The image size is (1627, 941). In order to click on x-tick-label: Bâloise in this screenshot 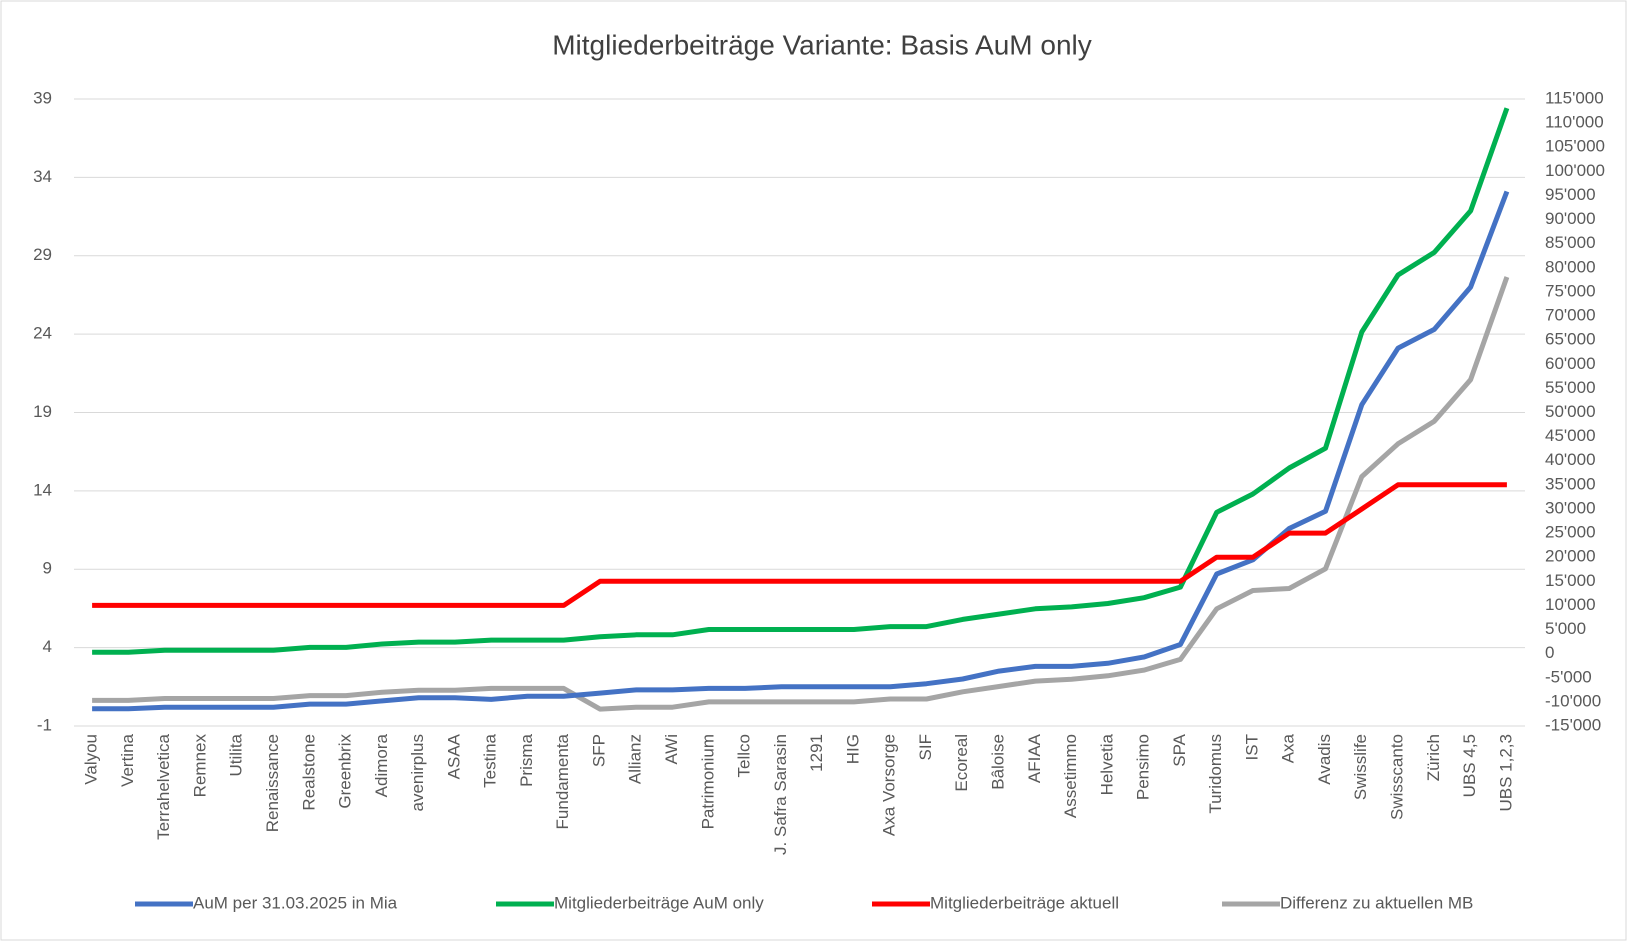, I will do `click(997, 762)`.